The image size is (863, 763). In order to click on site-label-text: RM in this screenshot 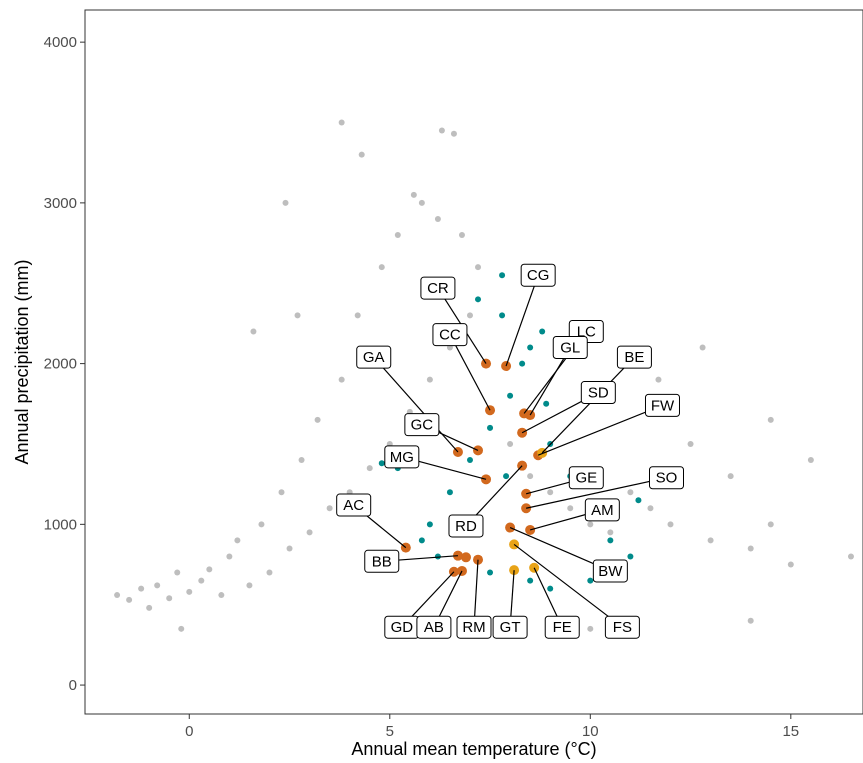, I will do `click(473, 627)`.